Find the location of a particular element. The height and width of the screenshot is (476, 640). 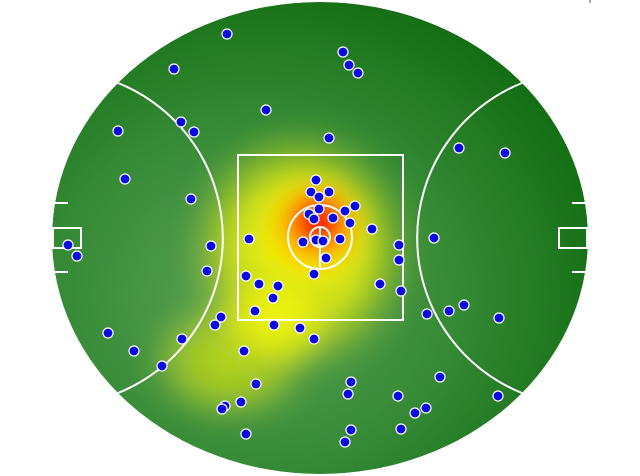

left-50m-arc is located at coordinates (170, 238).